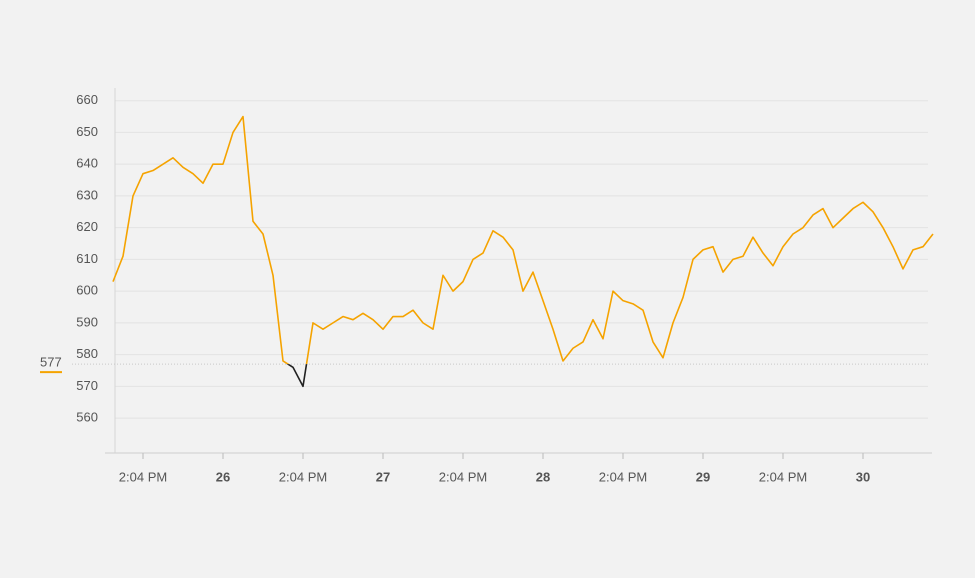 The width and height of the screenshot is (975, 578). What do you see at coordinates (87, 131) in the screenshot?
I see `y-tick-label: 650` at bounding box center [87, 131].